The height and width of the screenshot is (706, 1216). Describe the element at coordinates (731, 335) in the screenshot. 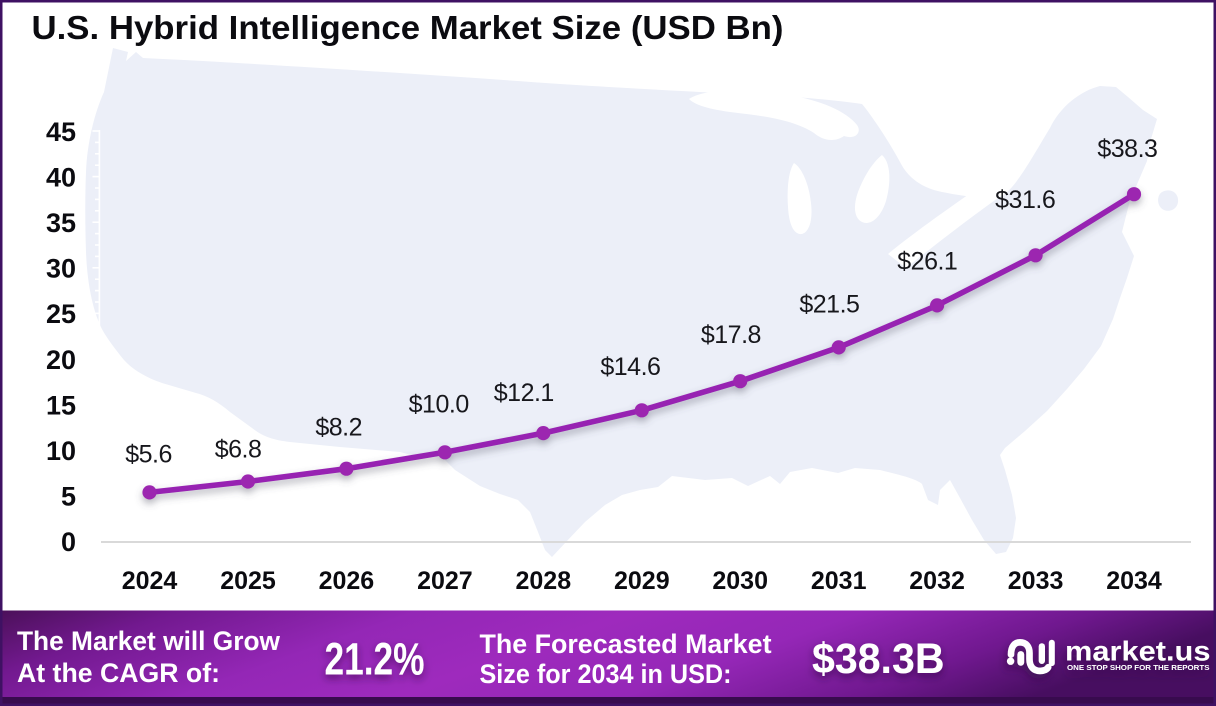

I see `svg-text: $17.8` at that location.